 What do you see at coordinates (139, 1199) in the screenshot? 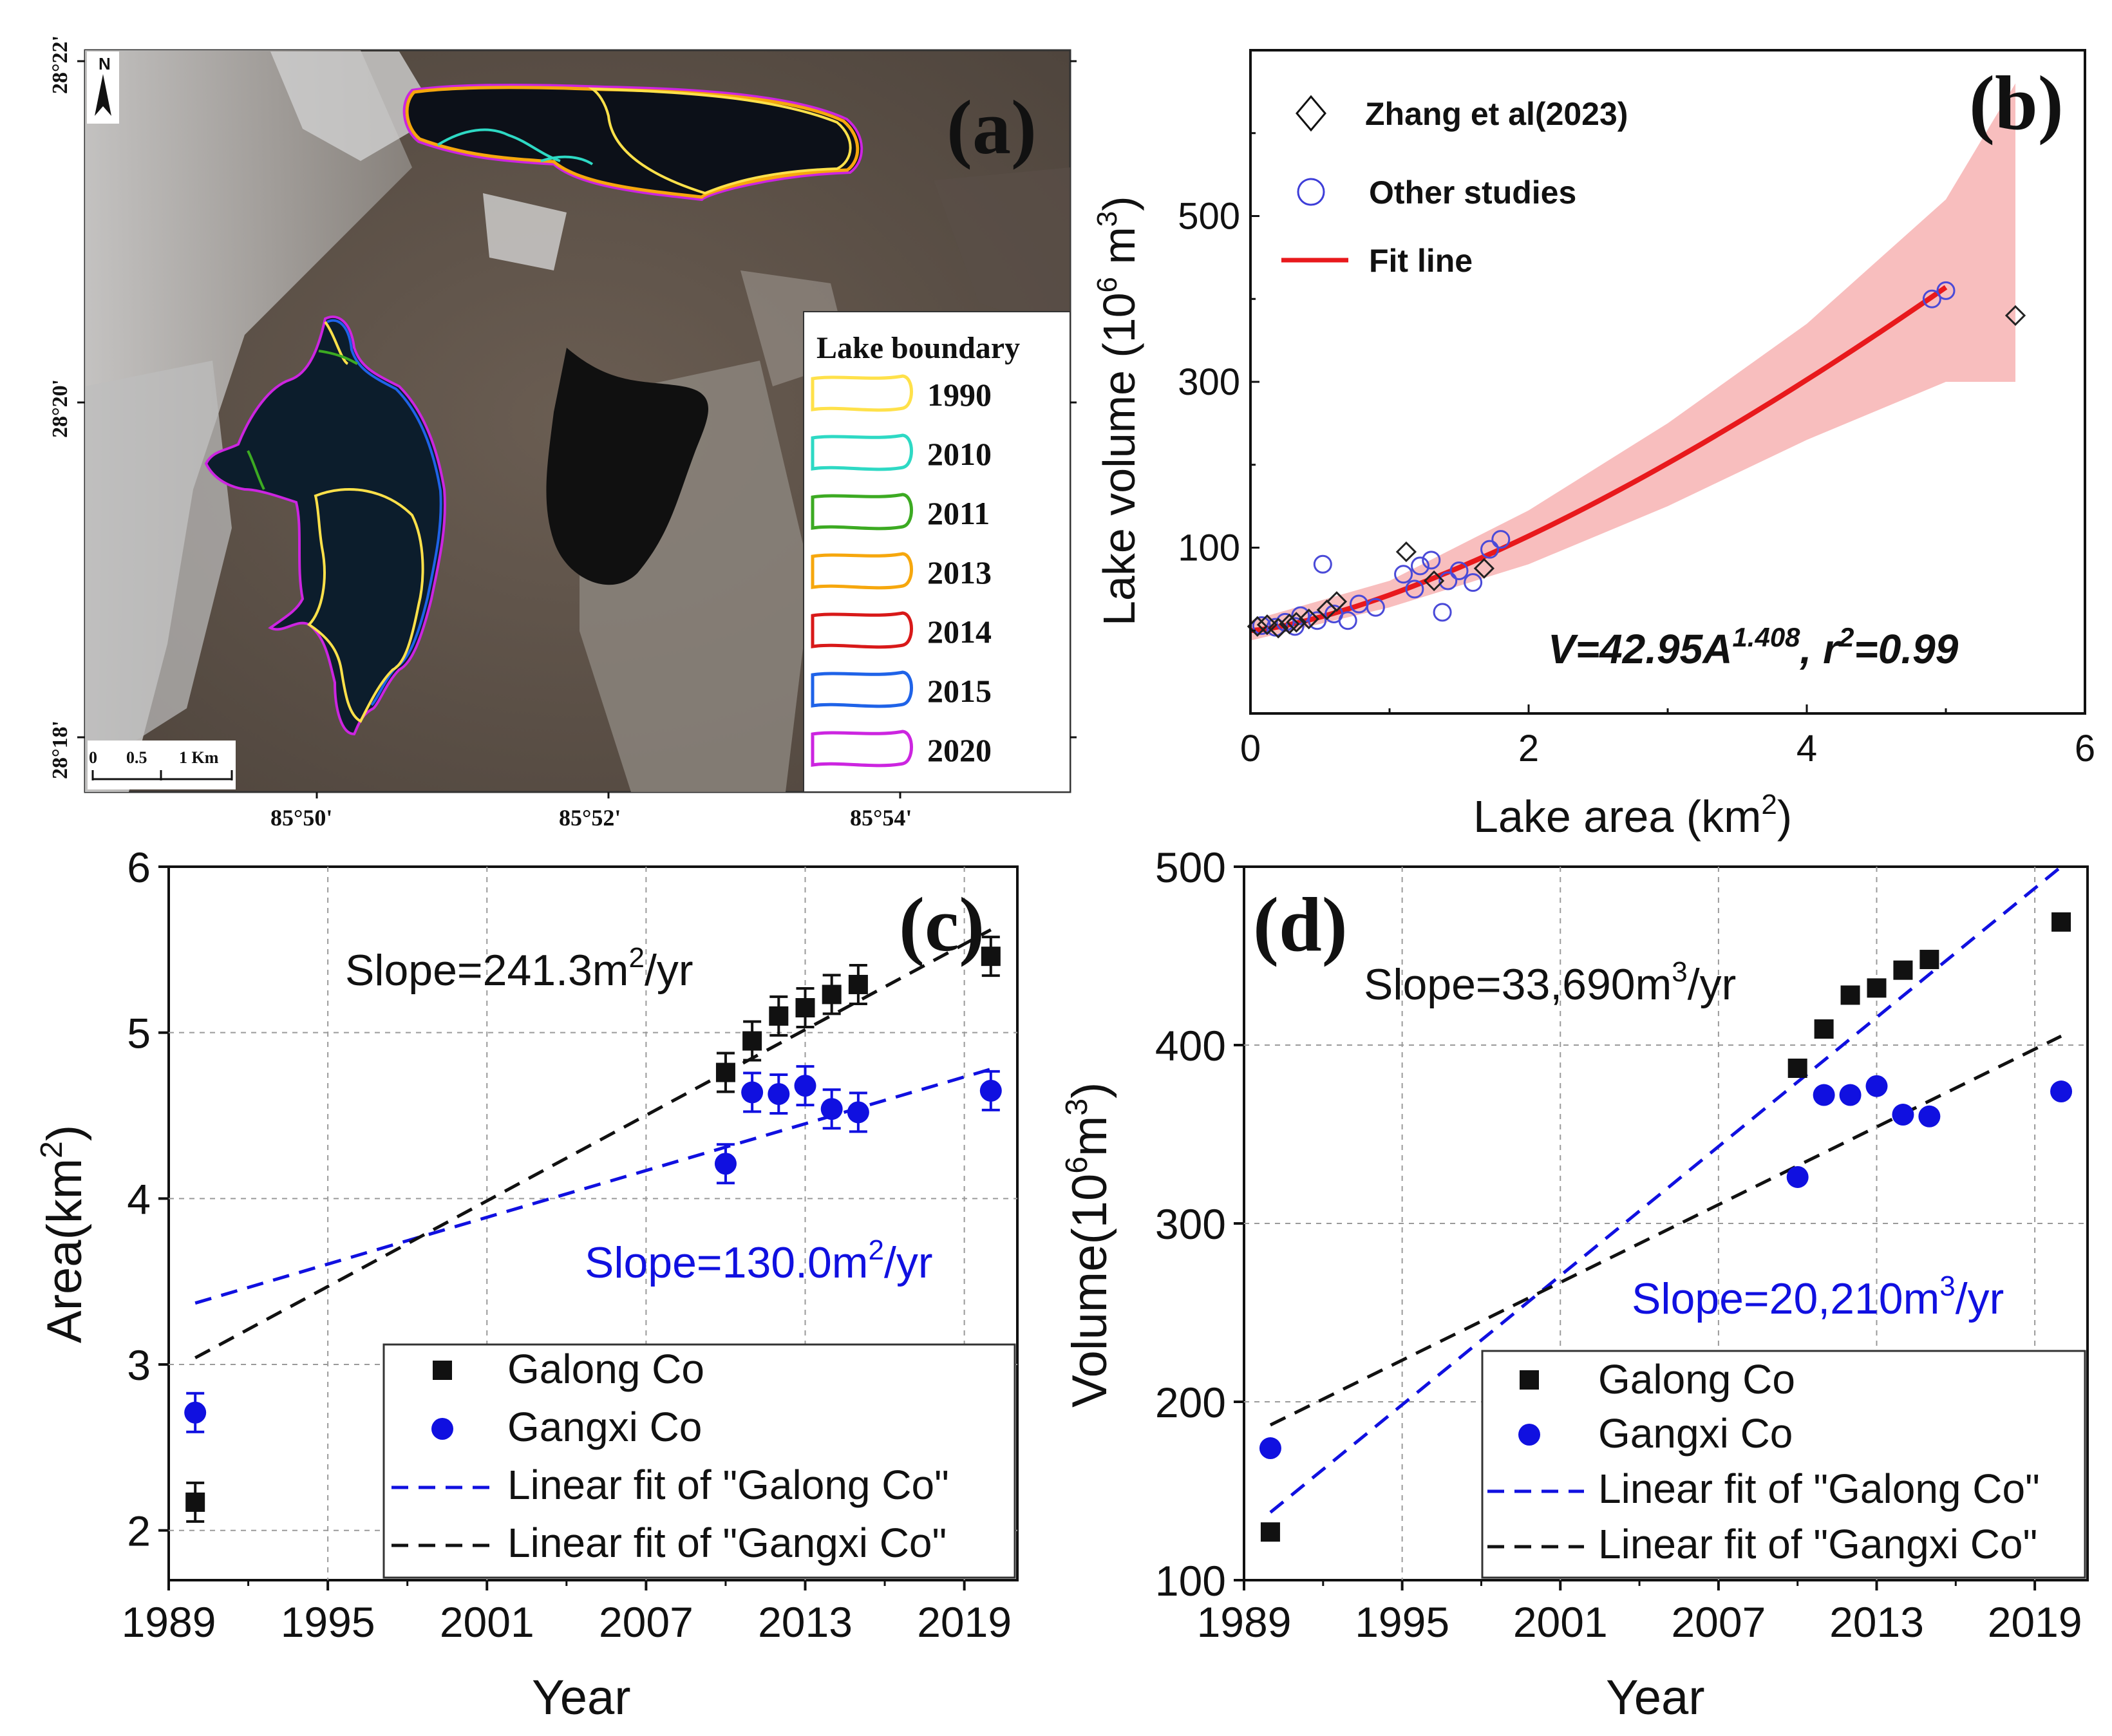
I see `y-tick-label: 4` at bounding box center [139, 1199].